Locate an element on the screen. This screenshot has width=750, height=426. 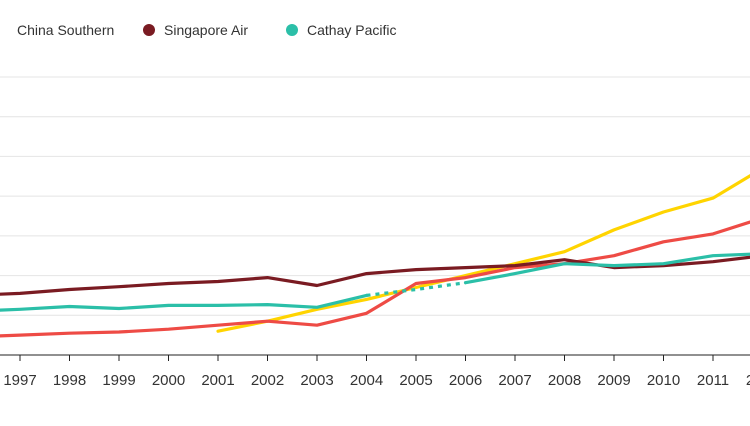
x-tick-label: 2005 is located at coordinates (415, 380).